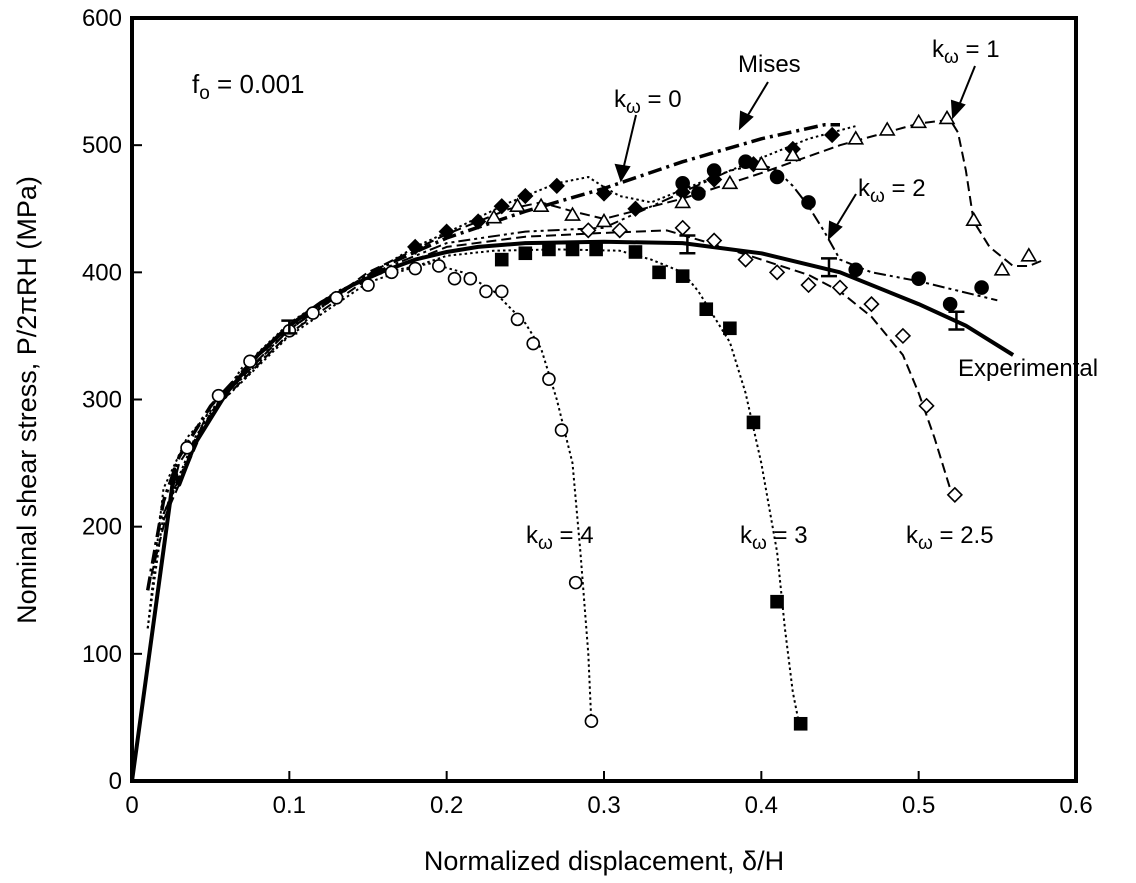  I want to click on y-tick-label: 500, so click(102, 145).